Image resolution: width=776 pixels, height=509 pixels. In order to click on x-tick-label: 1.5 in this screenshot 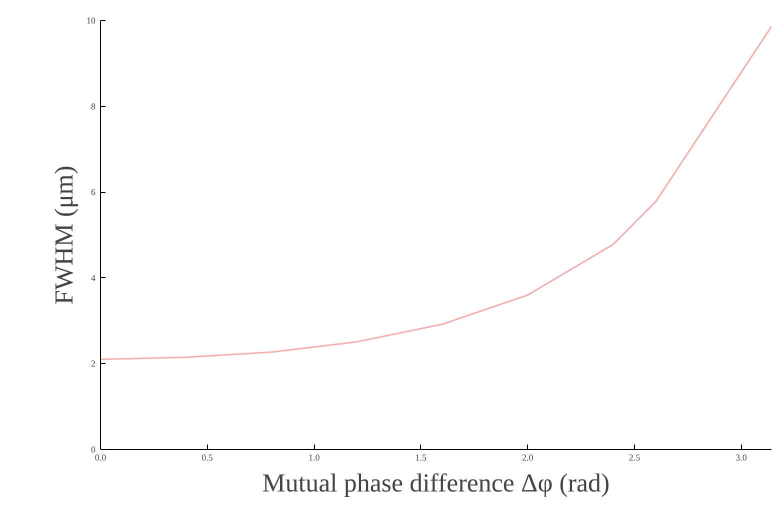, I will do `click(421, 457)`.